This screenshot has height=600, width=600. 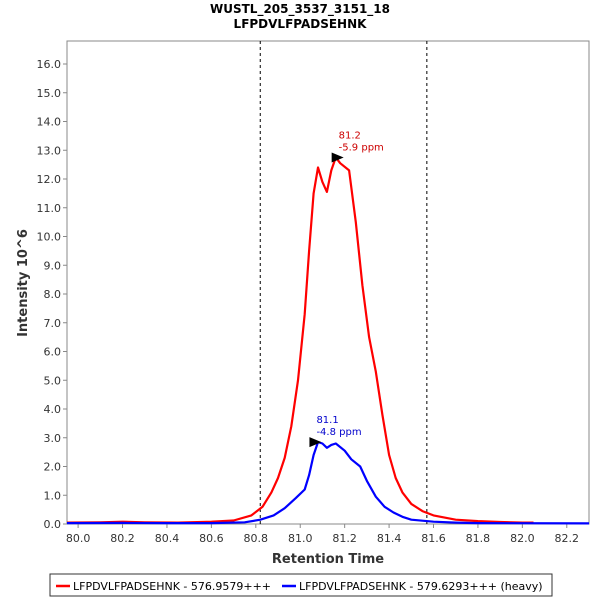 What do you see at coordinates (53, 380) in the screenshot?
I see `y-tick-label: 5.0` at bounding box center [53, 380].